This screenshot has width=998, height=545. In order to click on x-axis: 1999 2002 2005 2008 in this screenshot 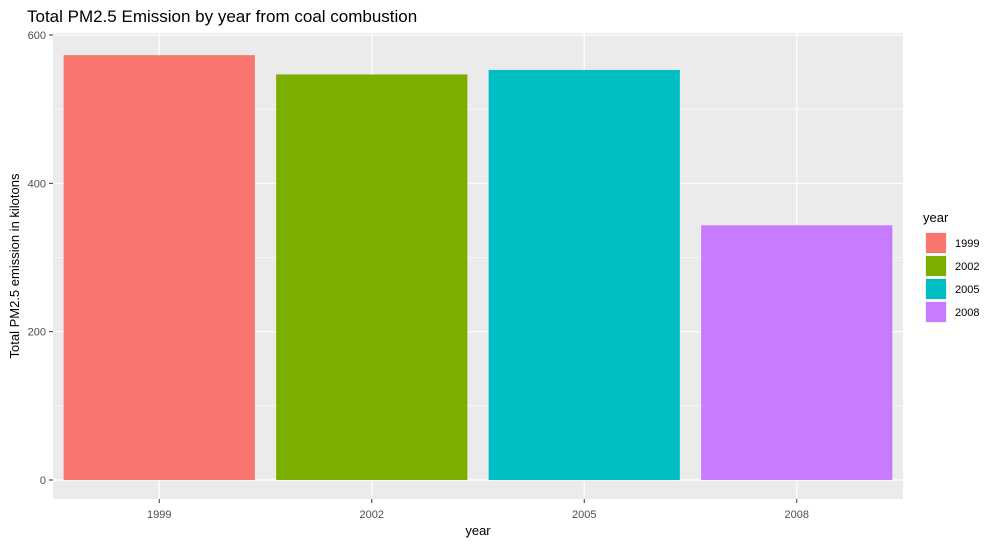, I will do `click(478, 510)`.